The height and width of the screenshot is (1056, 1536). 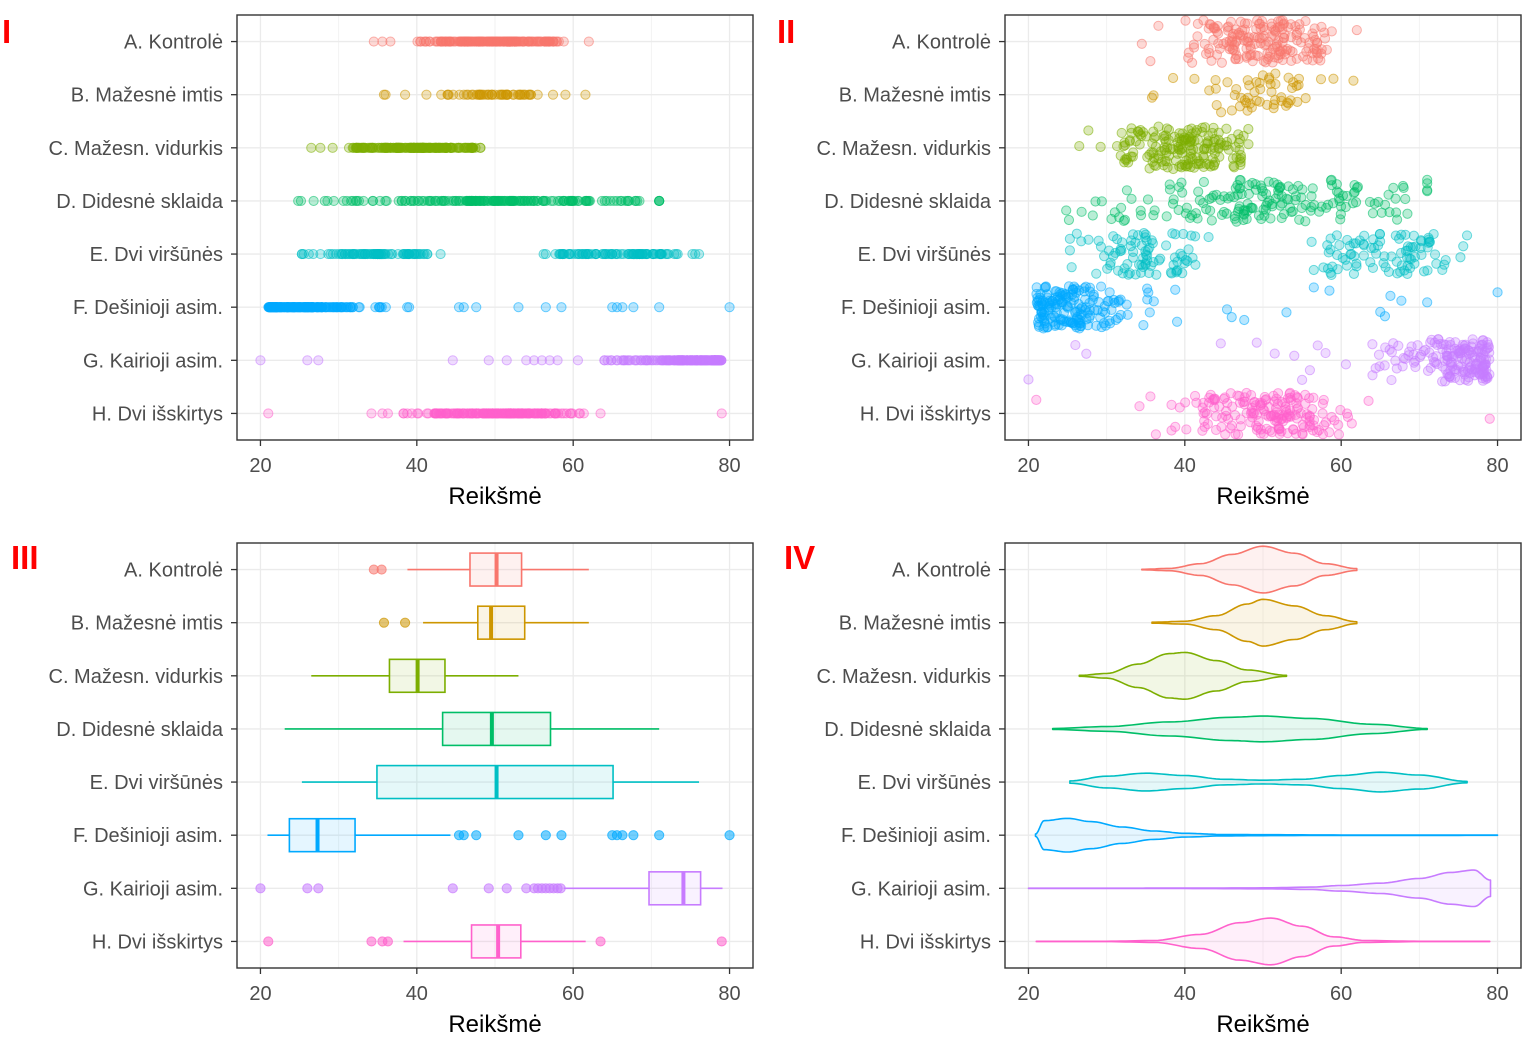 I want to click on y-tick-label: F. Dešinioji asim., so click(x=916, y=836).